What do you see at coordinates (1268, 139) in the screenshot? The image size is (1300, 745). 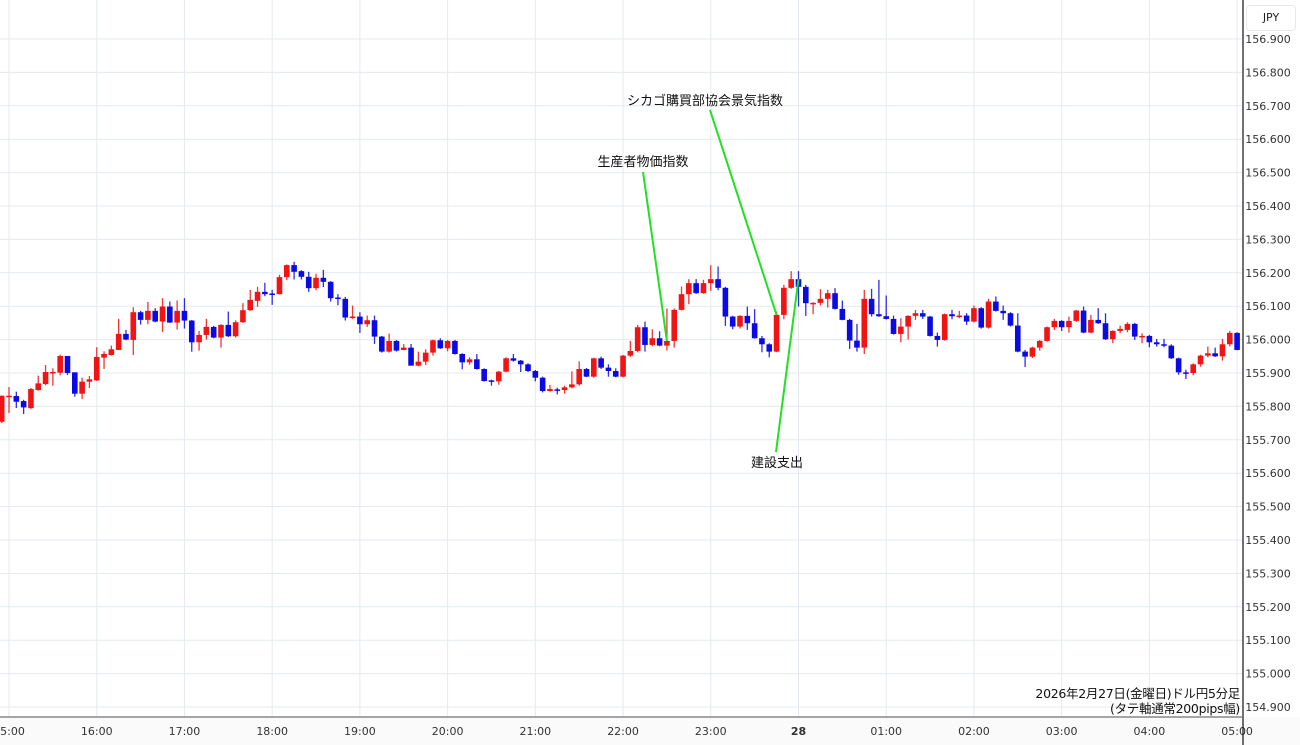 I see `y-tick-label: 156.600` at bounding box center [1268, 139].